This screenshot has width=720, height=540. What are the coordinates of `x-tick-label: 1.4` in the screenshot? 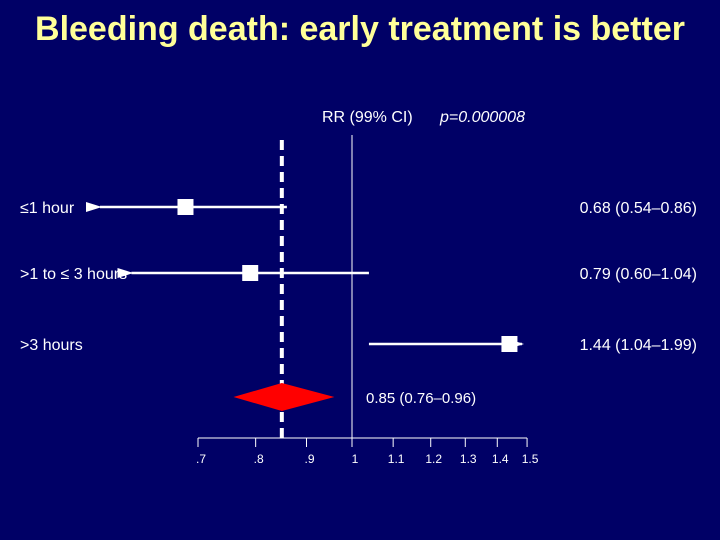 It's located at (500, 459).